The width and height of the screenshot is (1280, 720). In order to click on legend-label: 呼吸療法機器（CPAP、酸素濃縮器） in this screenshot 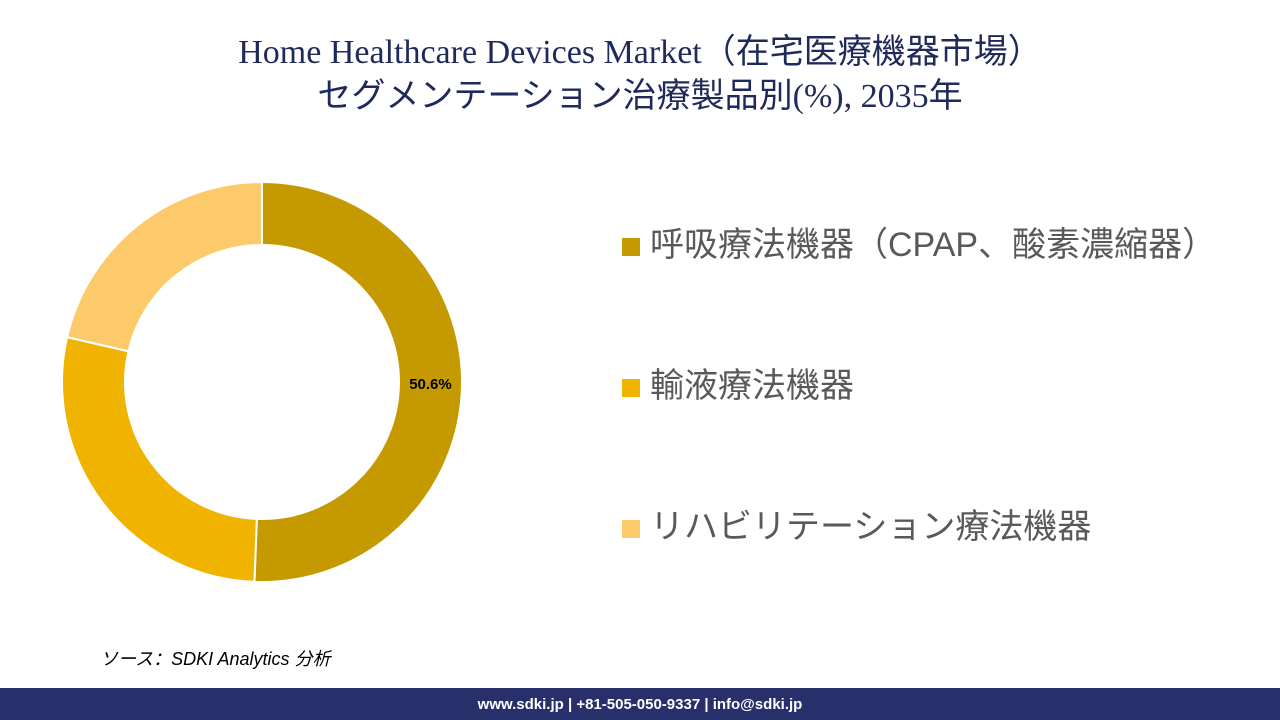, I will do `click(933, 245)`.